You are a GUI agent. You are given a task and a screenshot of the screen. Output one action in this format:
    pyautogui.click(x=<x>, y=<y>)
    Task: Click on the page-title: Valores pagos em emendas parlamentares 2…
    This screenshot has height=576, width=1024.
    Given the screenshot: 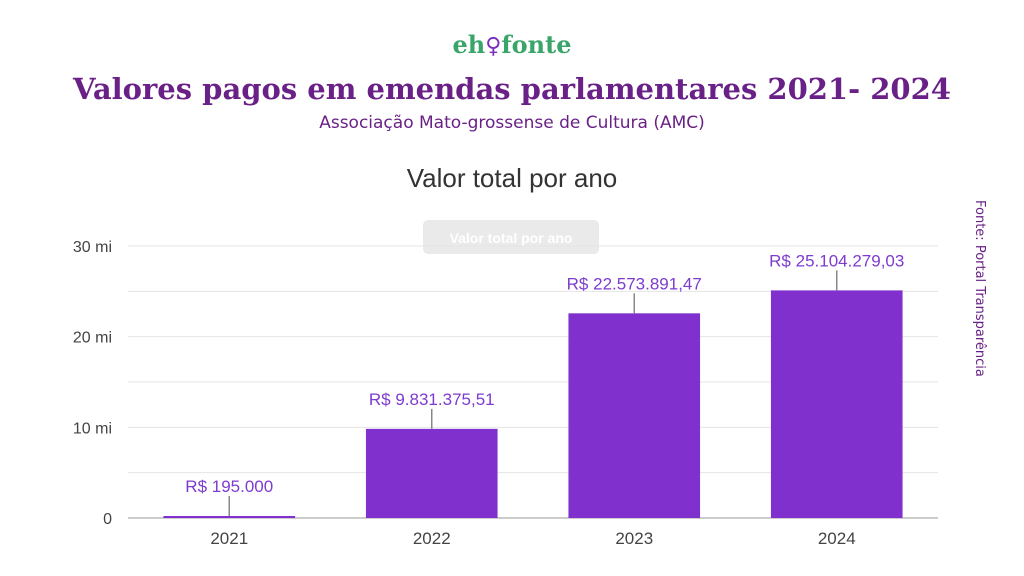 What is the action you would take?
    pyautogui.click(x=512, y=89)
    